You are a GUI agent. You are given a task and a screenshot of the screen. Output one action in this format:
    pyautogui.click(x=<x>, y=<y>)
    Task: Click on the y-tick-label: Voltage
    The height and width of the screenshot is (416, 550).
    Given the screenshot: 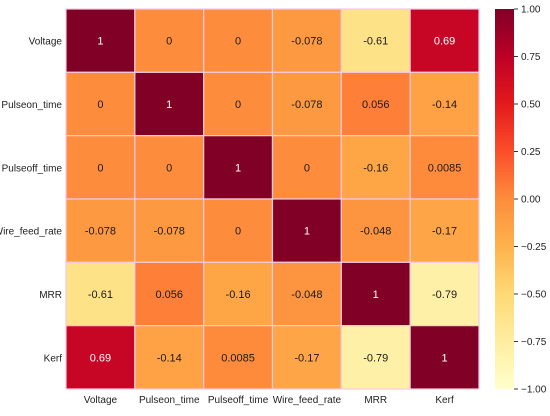 What is the action you would take?
    pyautogui.click(x=46, y=42)
    